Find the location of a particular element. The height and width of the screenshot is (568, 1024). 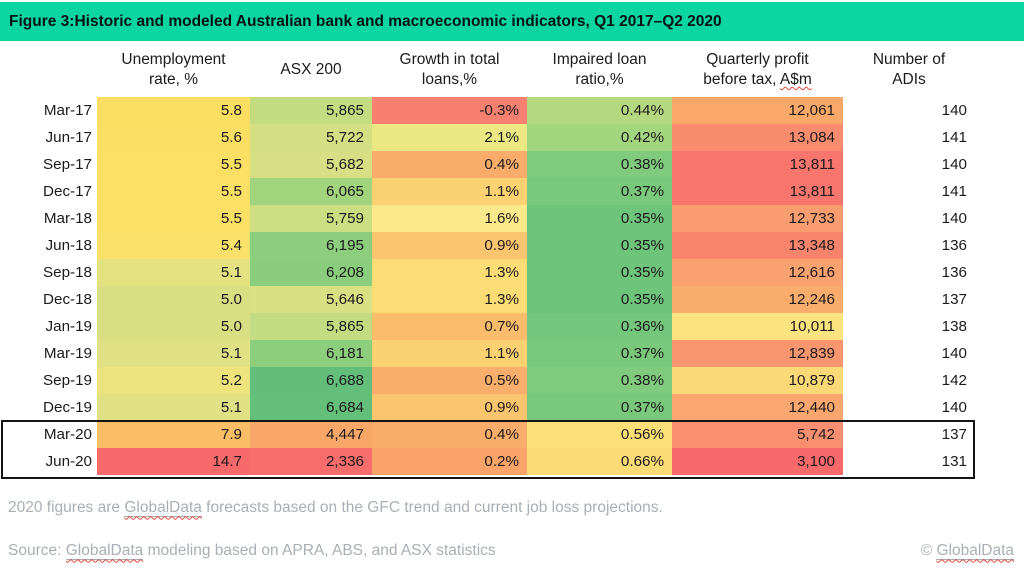

table-cell: 0.36% is located at coordinates (599, 326).